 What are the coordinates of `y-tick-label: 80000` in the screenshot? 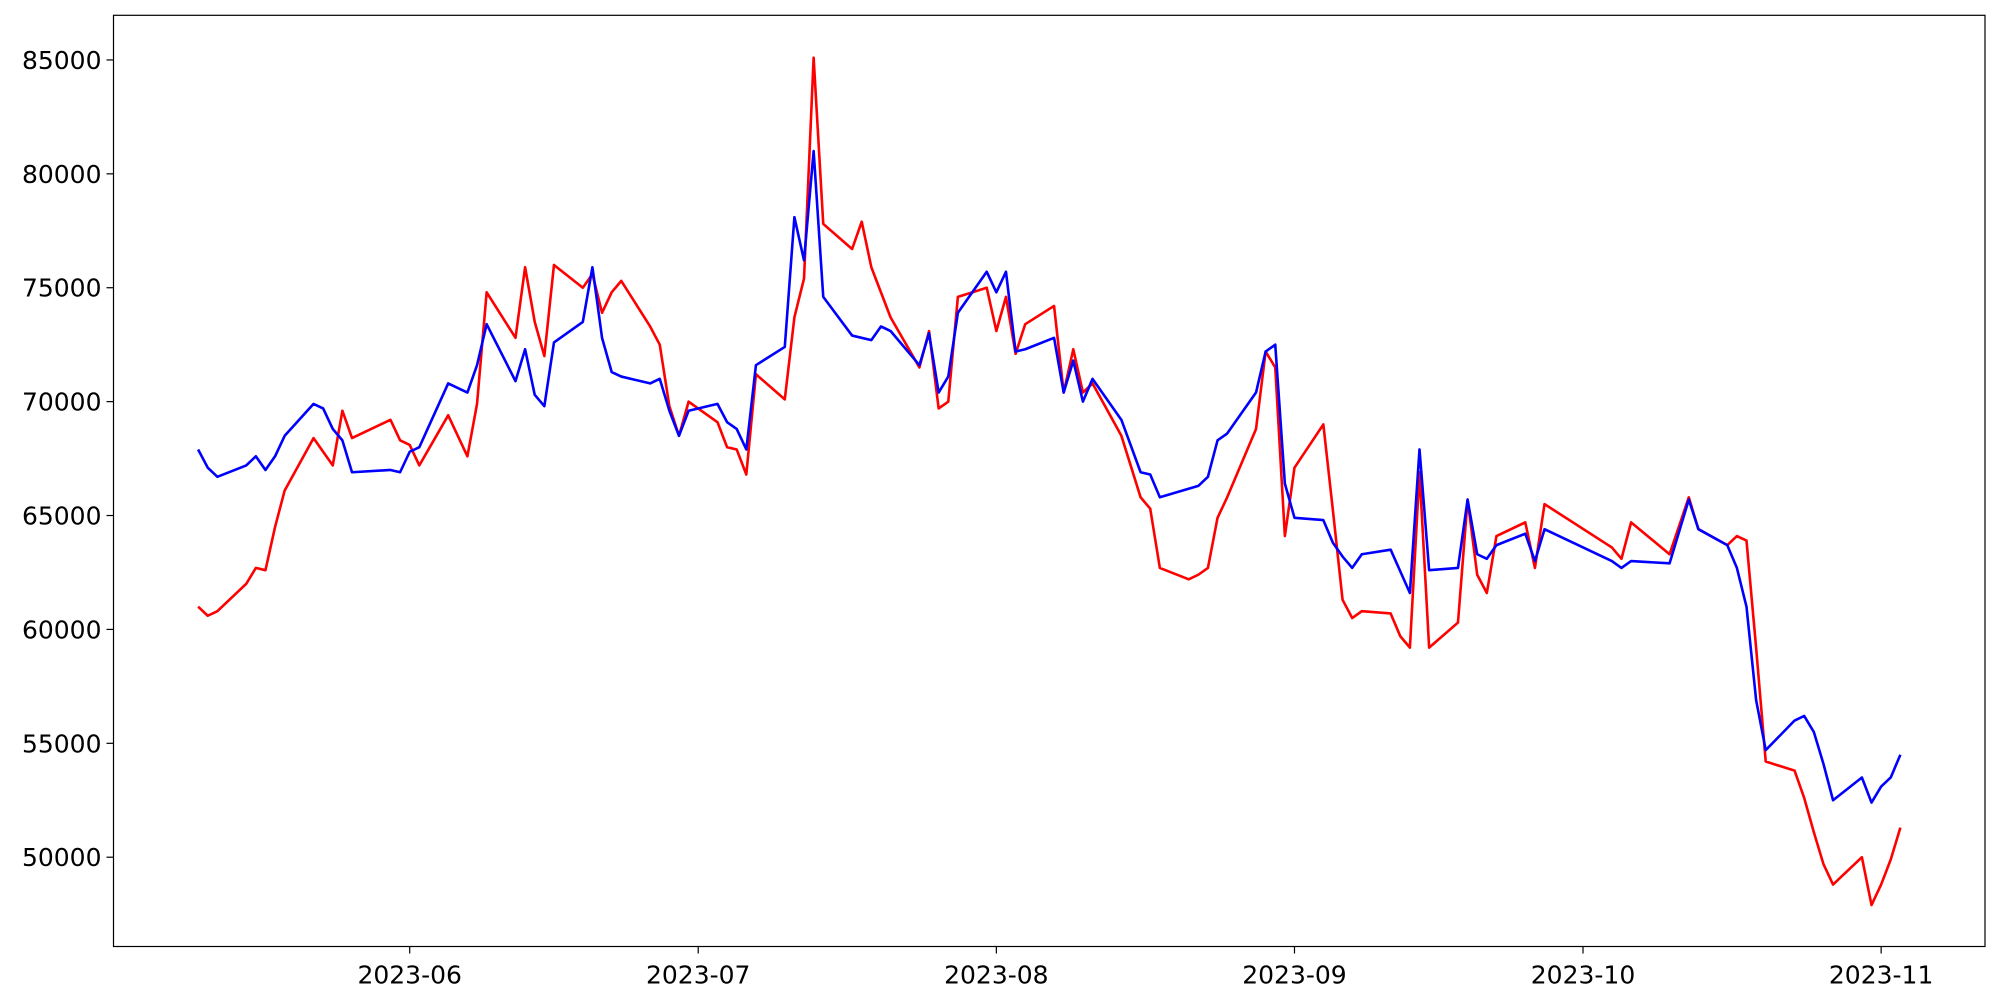 It's located at (62, 174).